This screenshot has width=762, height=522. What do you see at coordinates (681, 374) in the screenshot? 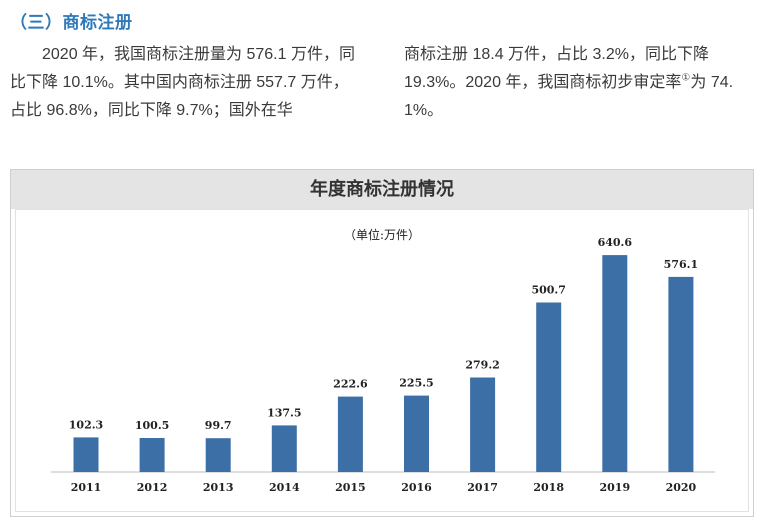
I see `bar-2020` at bounding box center [681, 374].